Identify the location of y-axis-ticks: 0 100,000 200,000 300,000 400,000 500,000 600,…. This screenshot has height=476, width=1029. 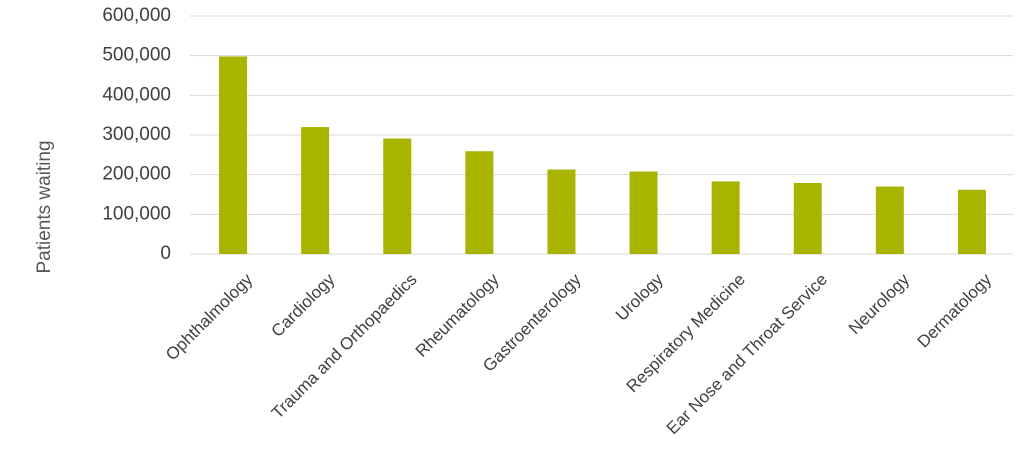
(136, 134).